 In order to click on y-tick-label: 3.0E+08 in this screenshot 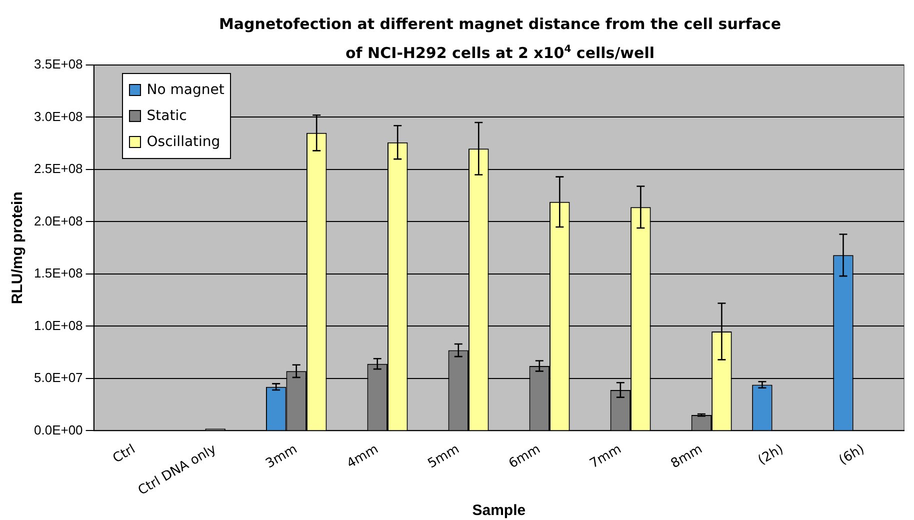, I will do `click(58, 116)`.